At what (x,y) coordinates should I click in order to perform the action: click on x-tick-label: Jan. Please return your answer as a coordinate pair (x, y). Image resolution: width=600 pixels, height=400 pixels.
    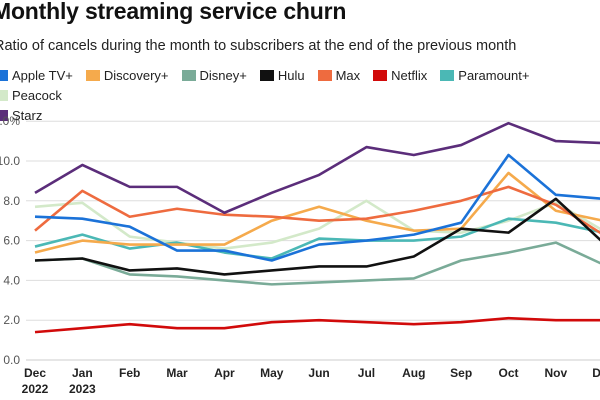
    Looking at the image, I should click on (82, 373).